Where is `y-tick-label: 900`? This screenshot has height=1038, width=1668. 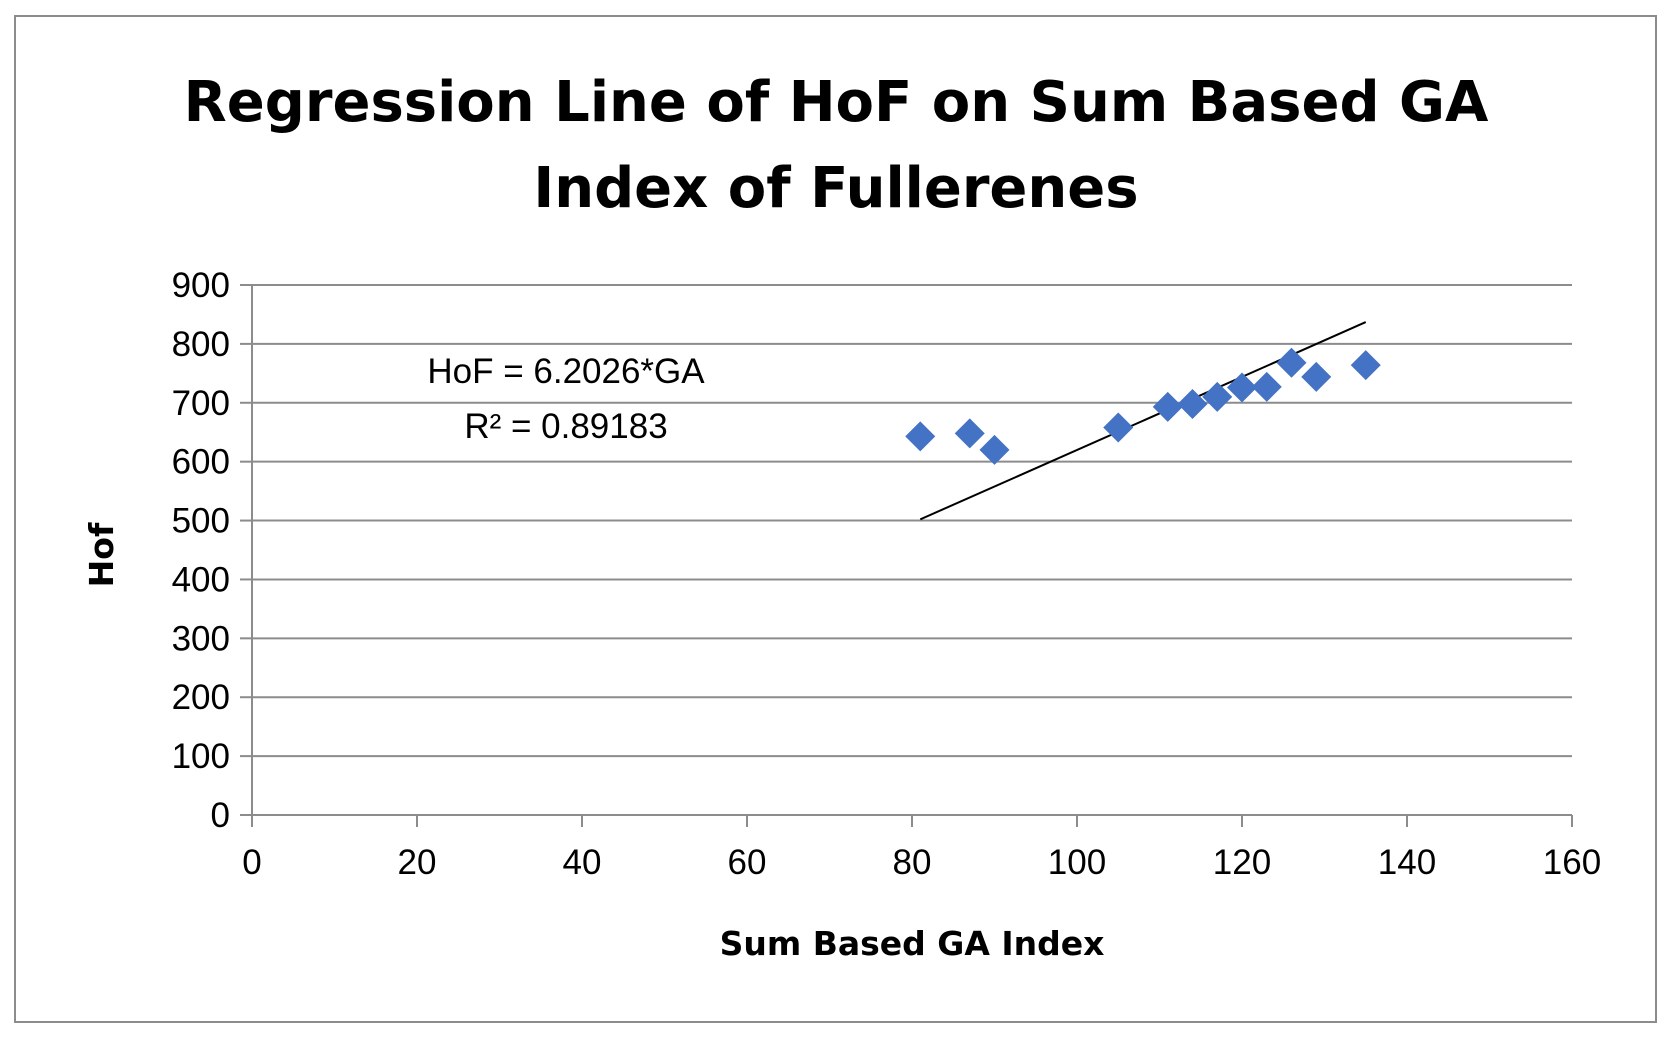 y-tick-label: 900 is located at coordinates (201, 285).